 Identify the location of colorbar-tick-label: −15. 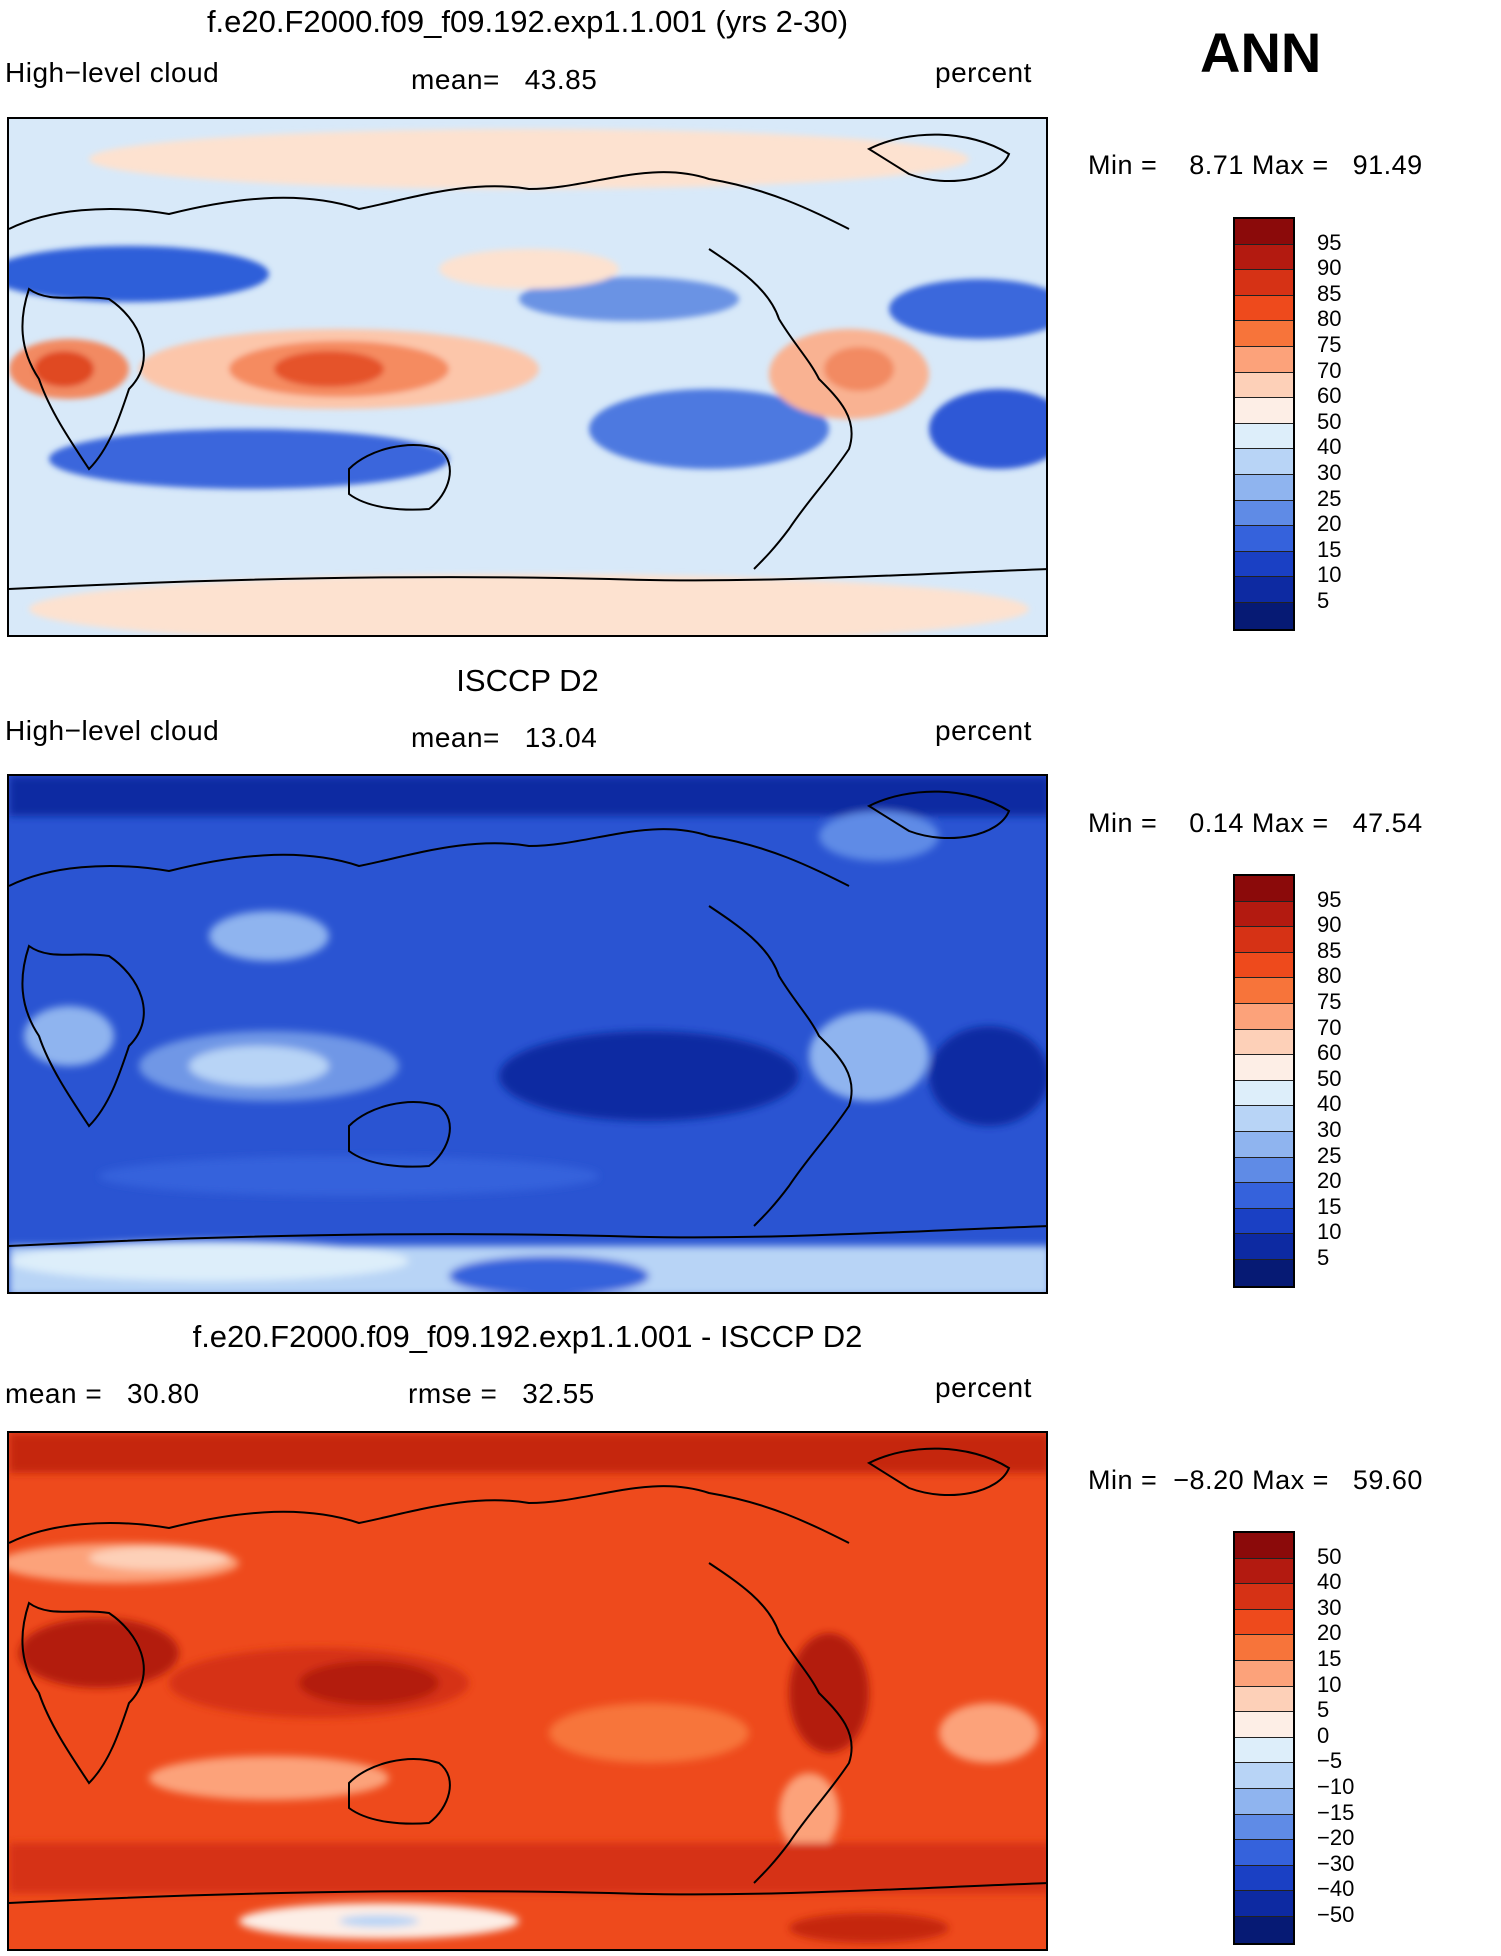
(1336, 1812).